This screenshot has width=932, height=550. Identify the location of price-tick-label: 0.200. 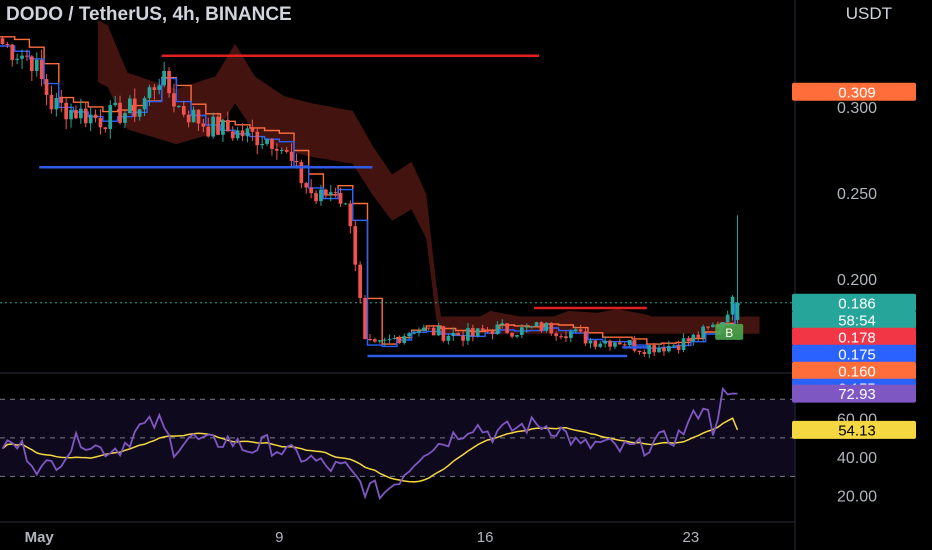
(857, 280).